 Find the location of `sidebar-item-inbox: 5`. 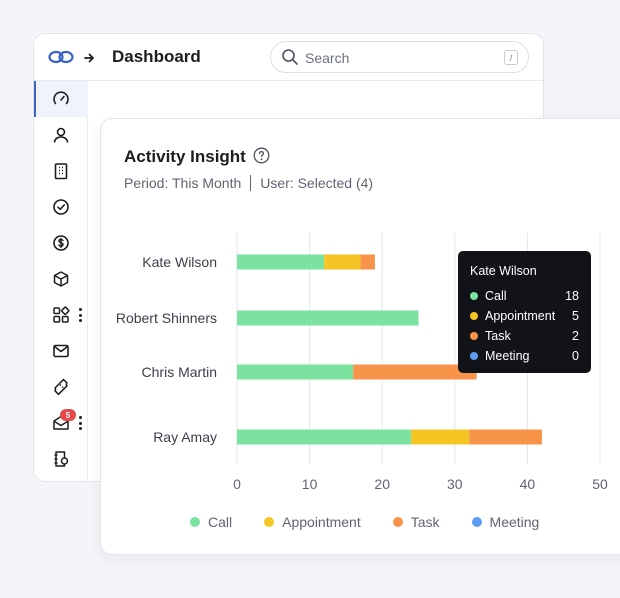

sidebar-item-inbox: 5 is located at coordinates (61, 423).